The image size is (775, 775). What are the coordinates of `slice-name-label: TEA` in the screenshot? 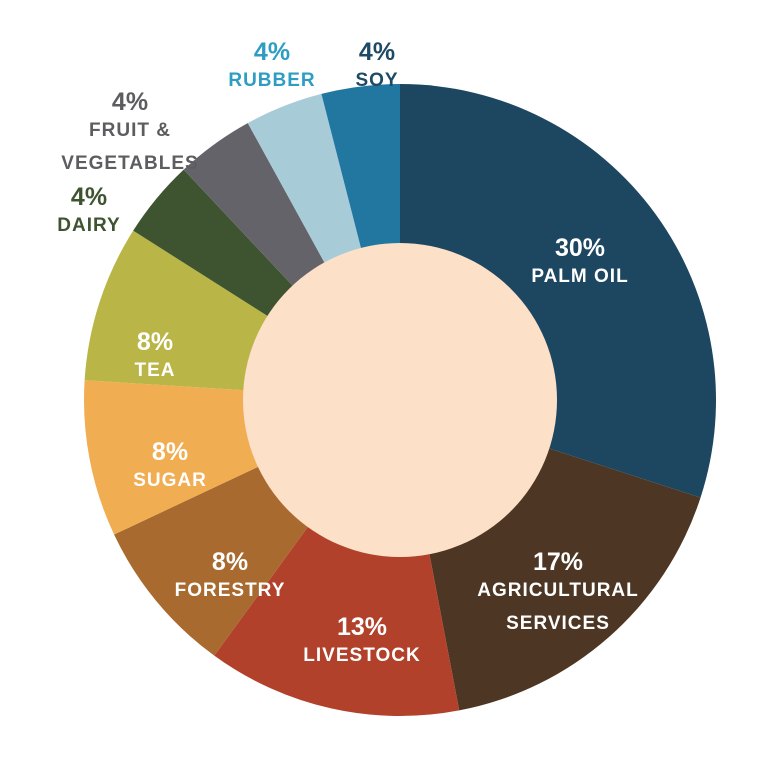 It's located at (155, 370).